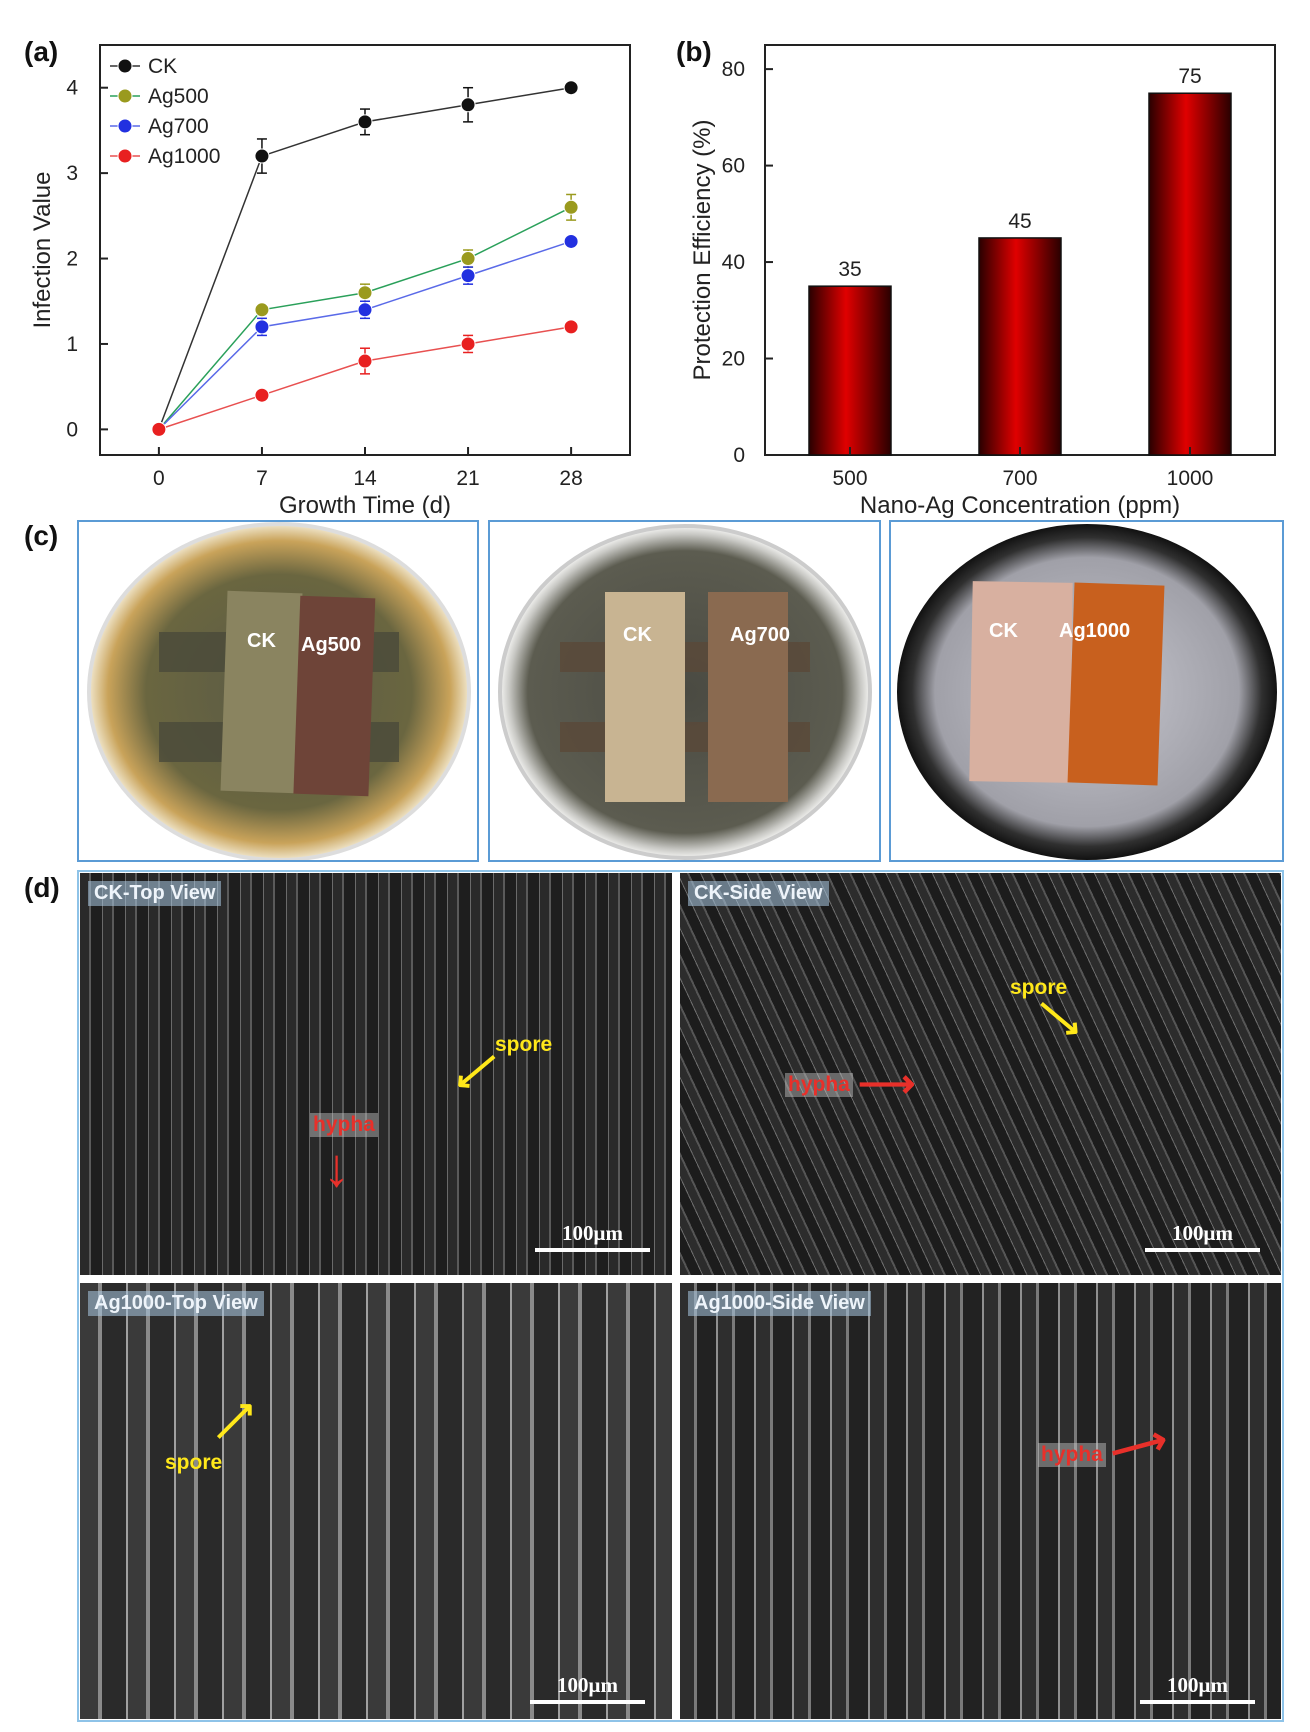 This screenshot has width=1310, height=1732. What do you see at coordinates (849, 478) in the screenshot?
I see `x-tick-label: 500` at bounding box center [849, 478].